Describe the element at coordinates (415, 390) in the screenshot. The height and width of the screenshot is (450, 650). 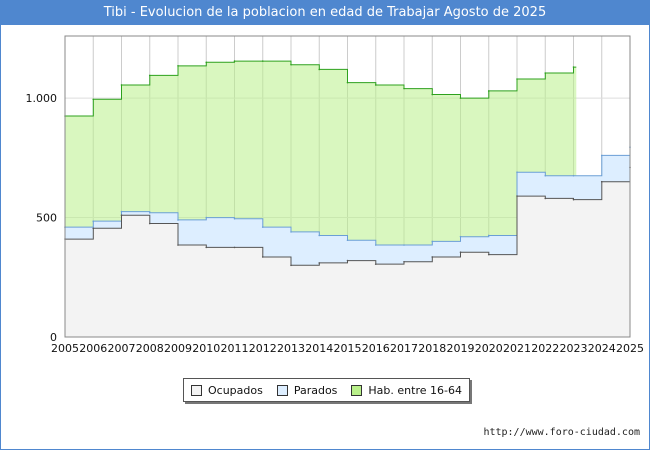
I see `legend-label-habitantes: Hab. entre 16-64` at that location.